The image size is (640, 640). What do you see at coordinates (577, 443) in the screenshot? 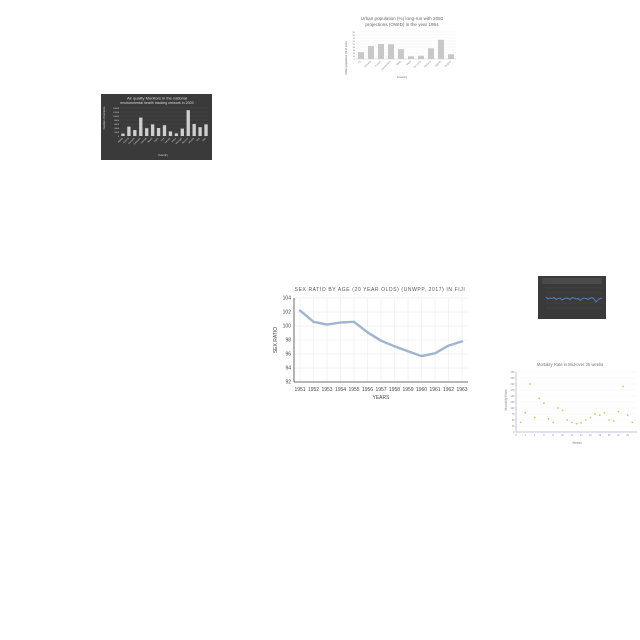
I see `x-axis-label: Weeks` at bounding box center [577, 443].